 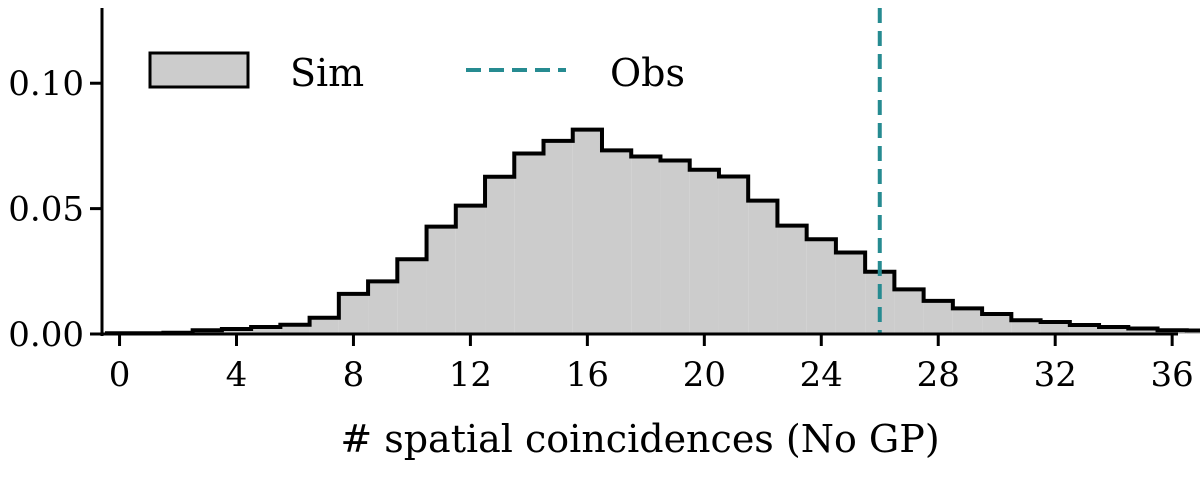 I want to click on legend: Sim Obs, so click(x=416, y=73).